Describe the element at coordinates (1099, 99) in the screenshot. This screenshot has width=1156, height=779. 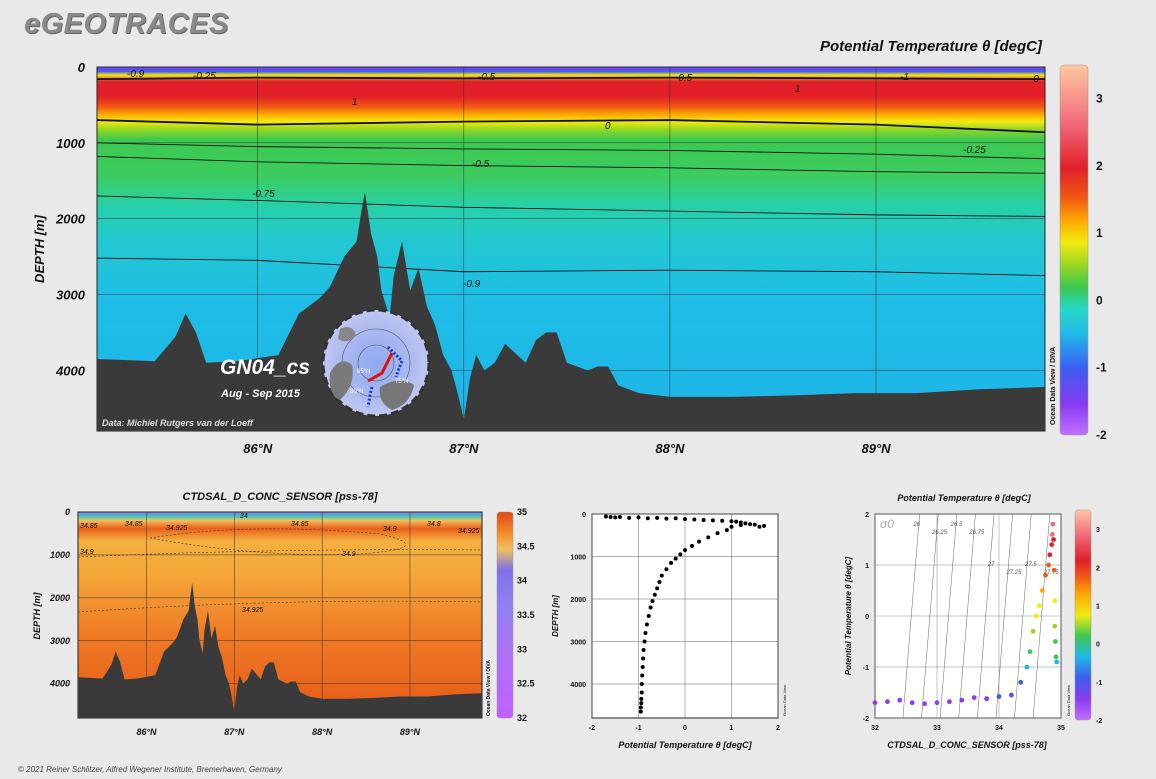
I see `main-colorbar-tick: 3` at that location.